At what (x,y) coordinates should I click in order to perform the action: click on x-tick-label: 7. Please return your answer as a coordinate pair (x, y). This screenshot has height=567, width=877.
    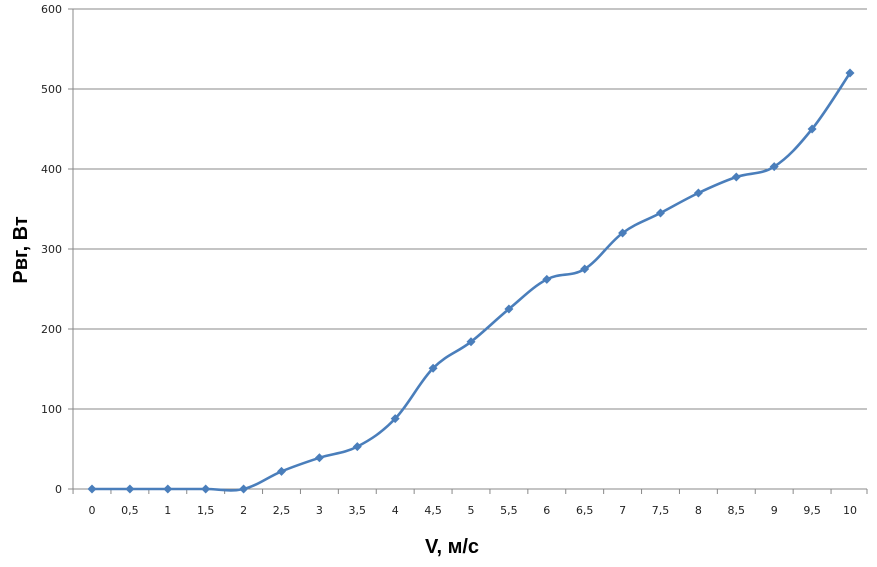
    Looking at the image, I should click on (622, 510).